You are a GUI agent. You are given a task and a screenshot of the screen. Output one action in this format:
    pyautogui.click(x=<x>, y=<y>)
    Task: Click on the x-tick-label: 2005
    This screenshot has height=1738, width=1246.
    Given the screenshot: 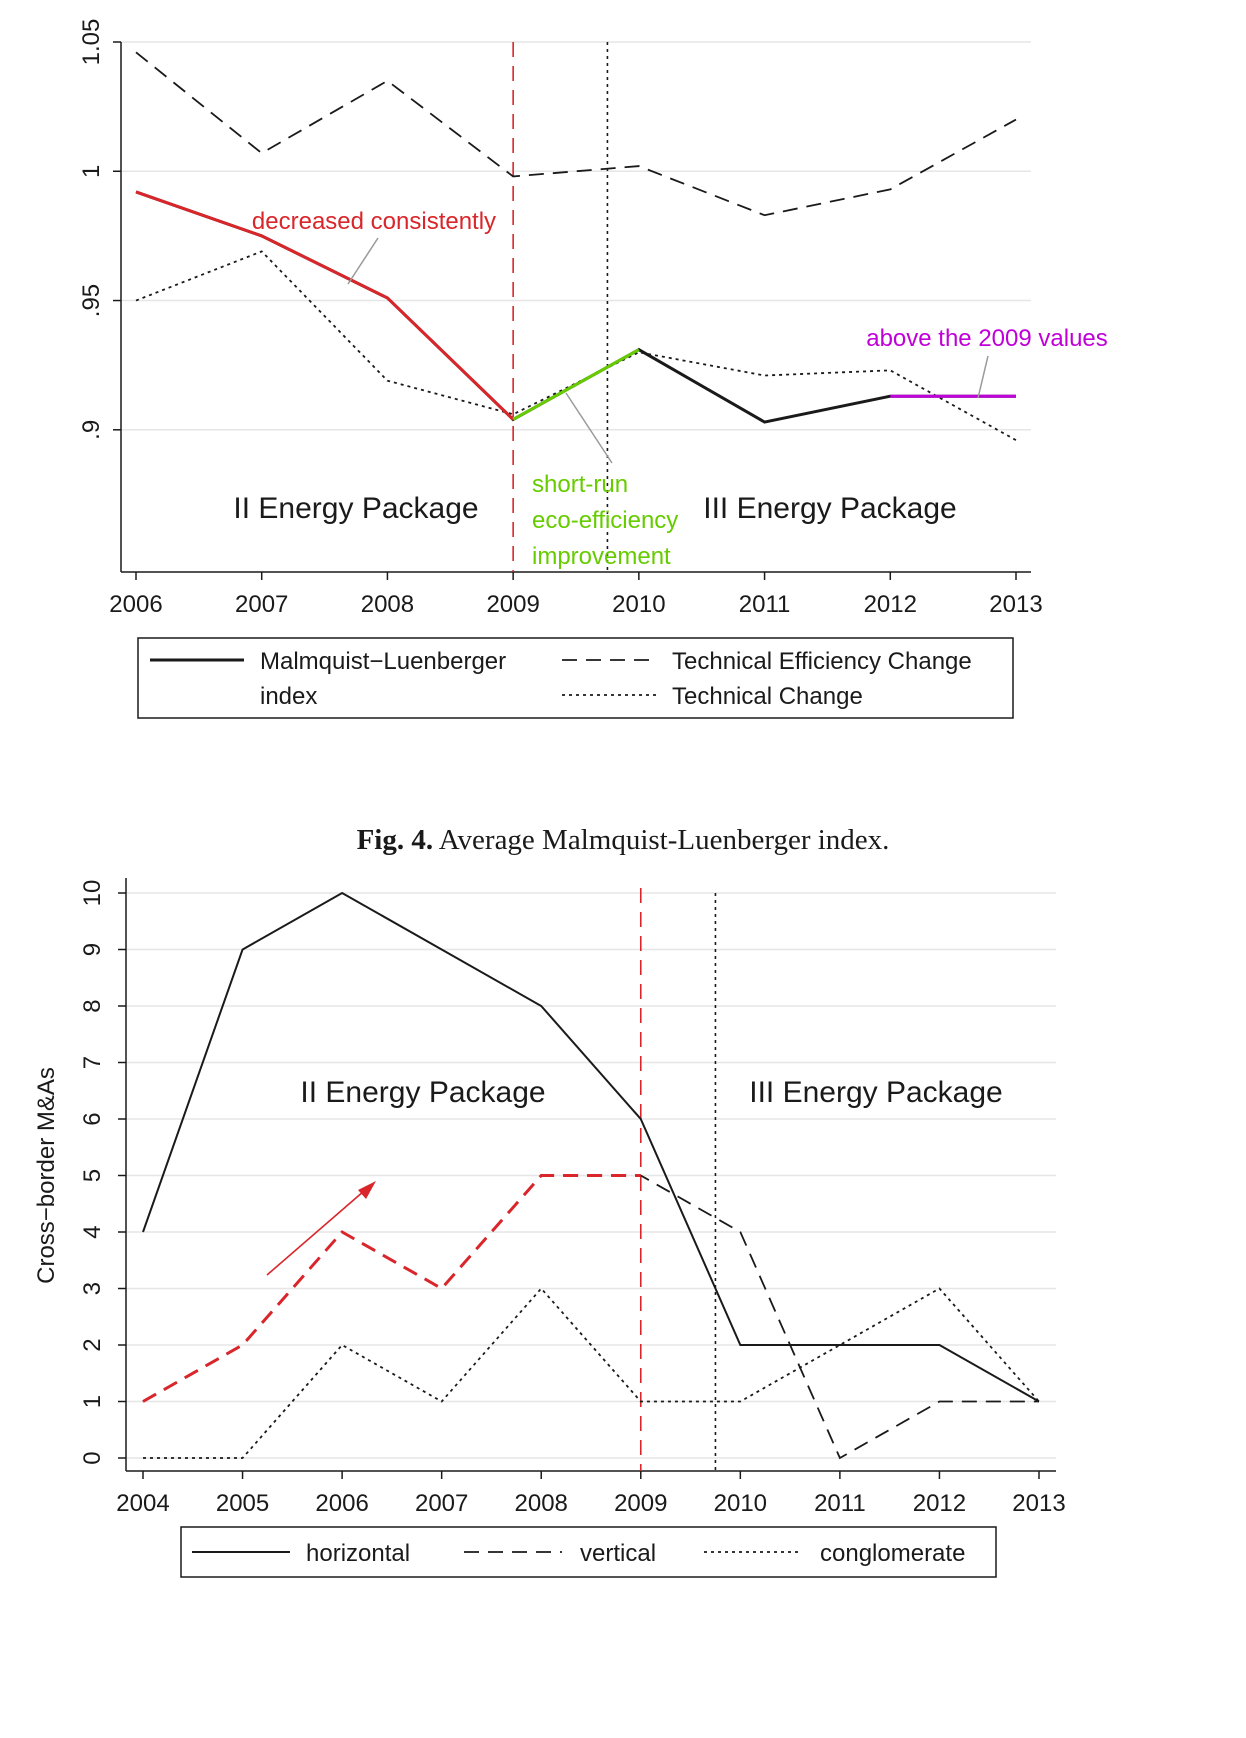 What is the action you would take?
    pyautogui.click(x=242, y=1503)
    